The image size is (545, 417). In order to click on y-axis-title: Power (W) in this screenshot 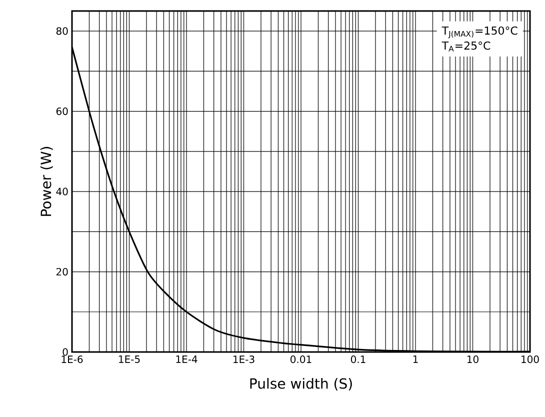, I will do `click(46, 181)`.